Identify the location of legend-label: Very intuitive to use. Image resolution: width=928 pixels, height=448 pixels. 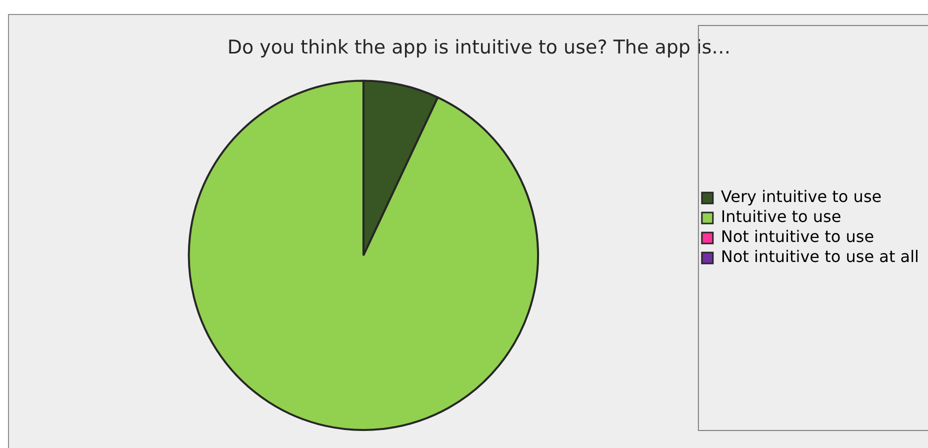
(801, 196).